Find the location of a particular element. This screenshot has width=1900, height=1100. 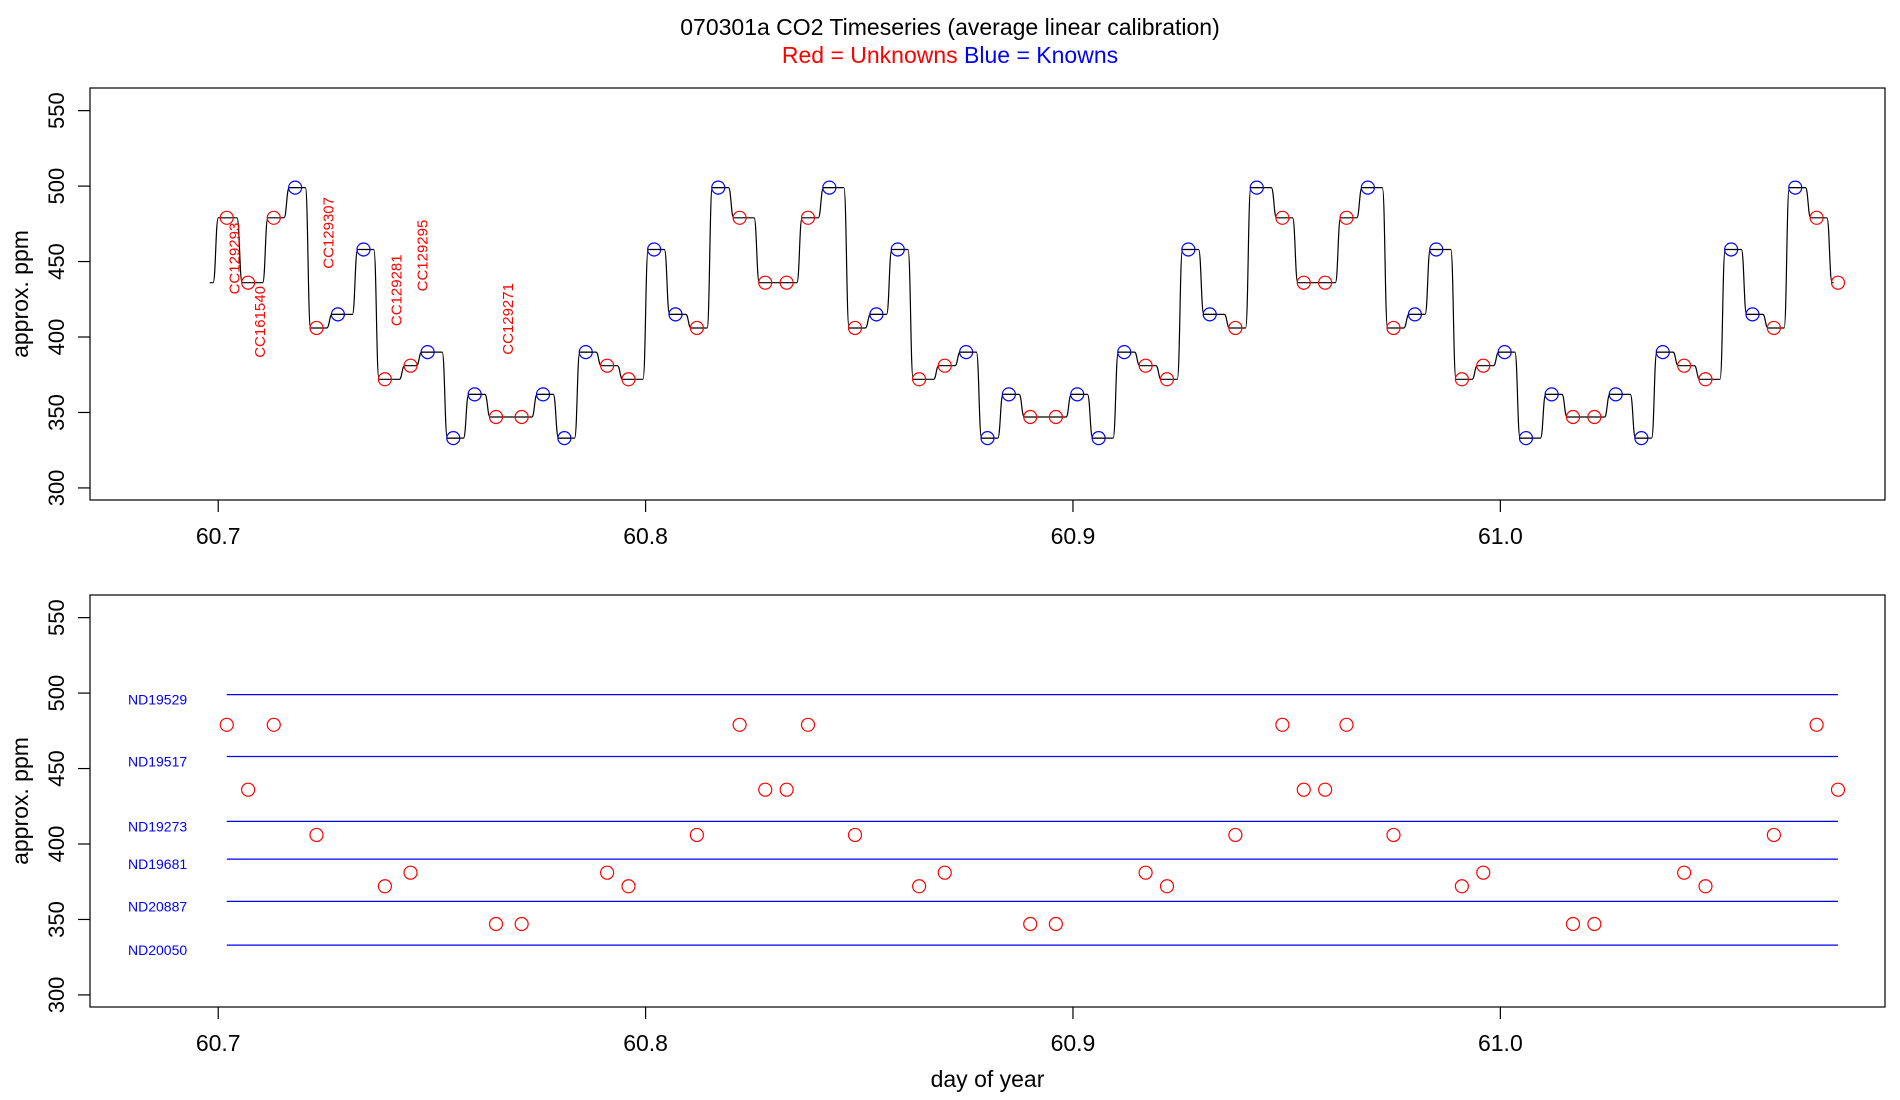

sample-annotation: CC129307 is located at coordinates (328, 233).